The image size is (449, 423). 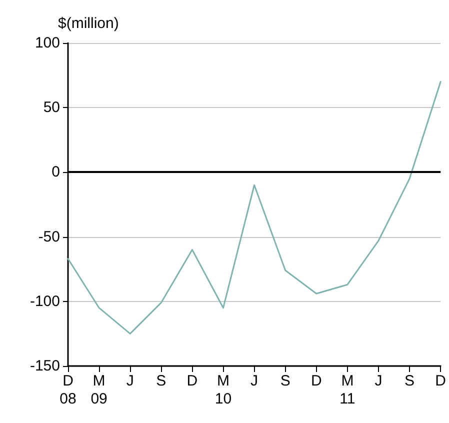 What do you see at coordinates (47, 43) in the screenshot?
I see `y-tick-label: 100` at bounding box center [47, 43].